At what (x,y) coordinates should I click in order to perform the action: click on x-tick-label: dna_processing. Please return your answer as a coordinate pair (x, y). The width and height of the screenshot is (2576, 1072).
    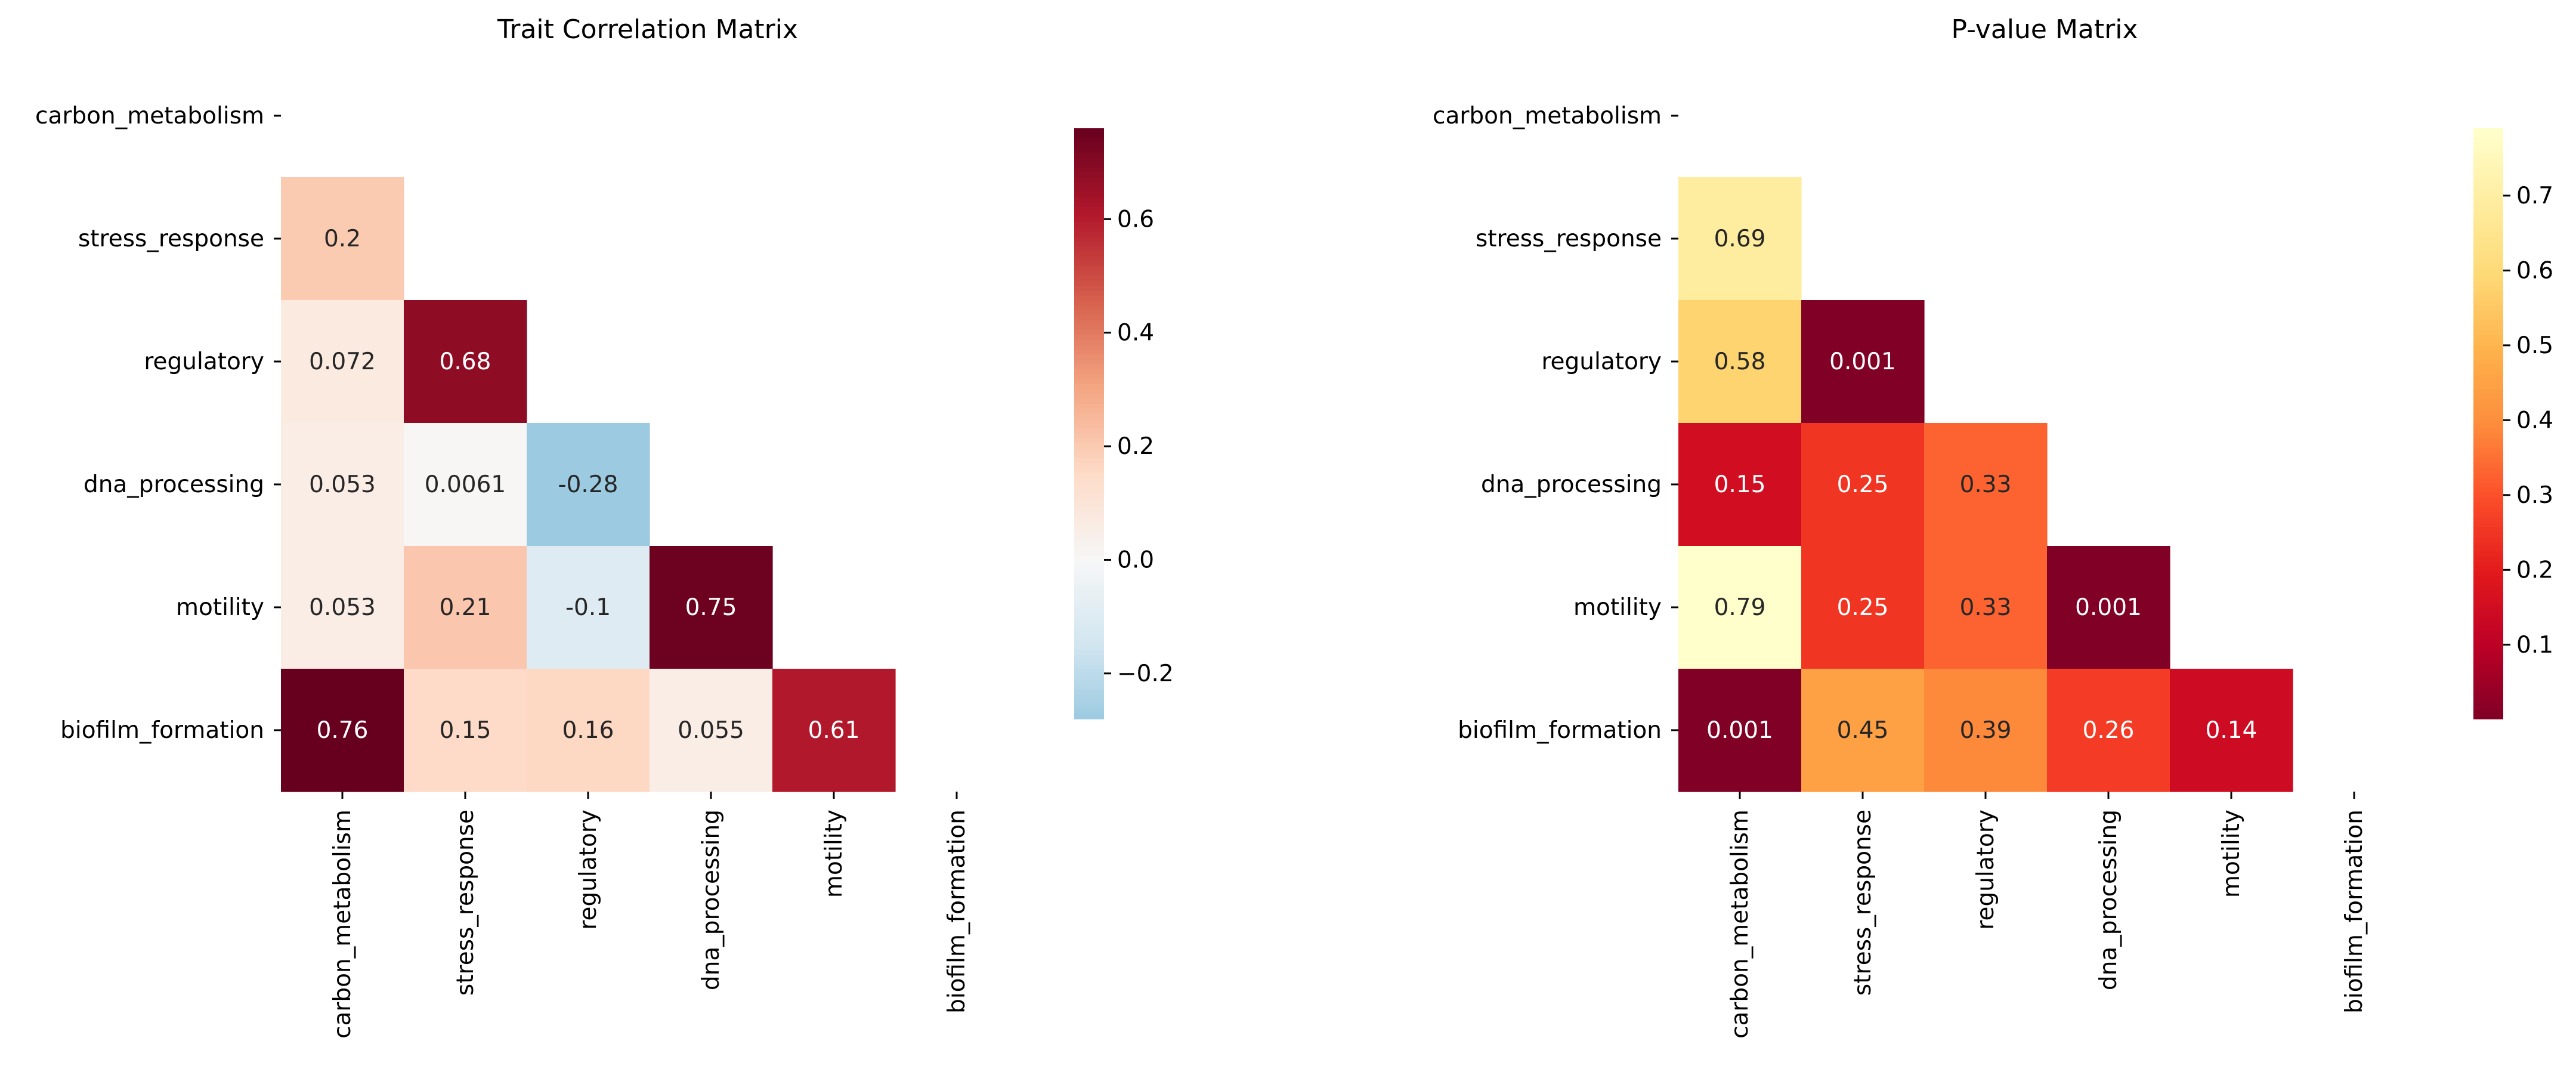
    Looking at the image, I should click on (711, 900).